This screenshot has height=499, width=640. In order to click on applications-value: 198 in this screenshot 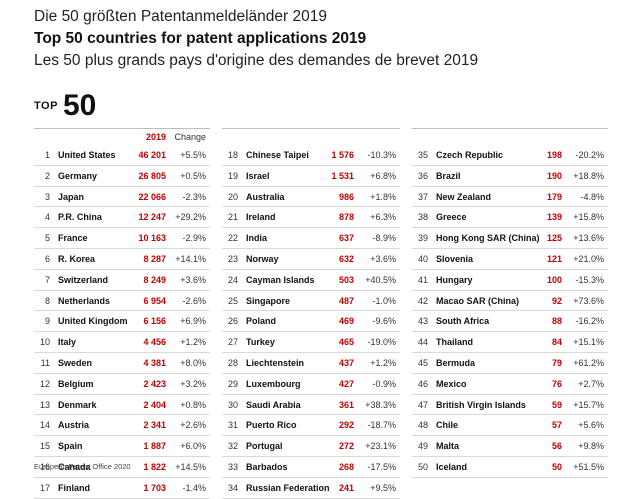, I will do `click(554, 155)`.